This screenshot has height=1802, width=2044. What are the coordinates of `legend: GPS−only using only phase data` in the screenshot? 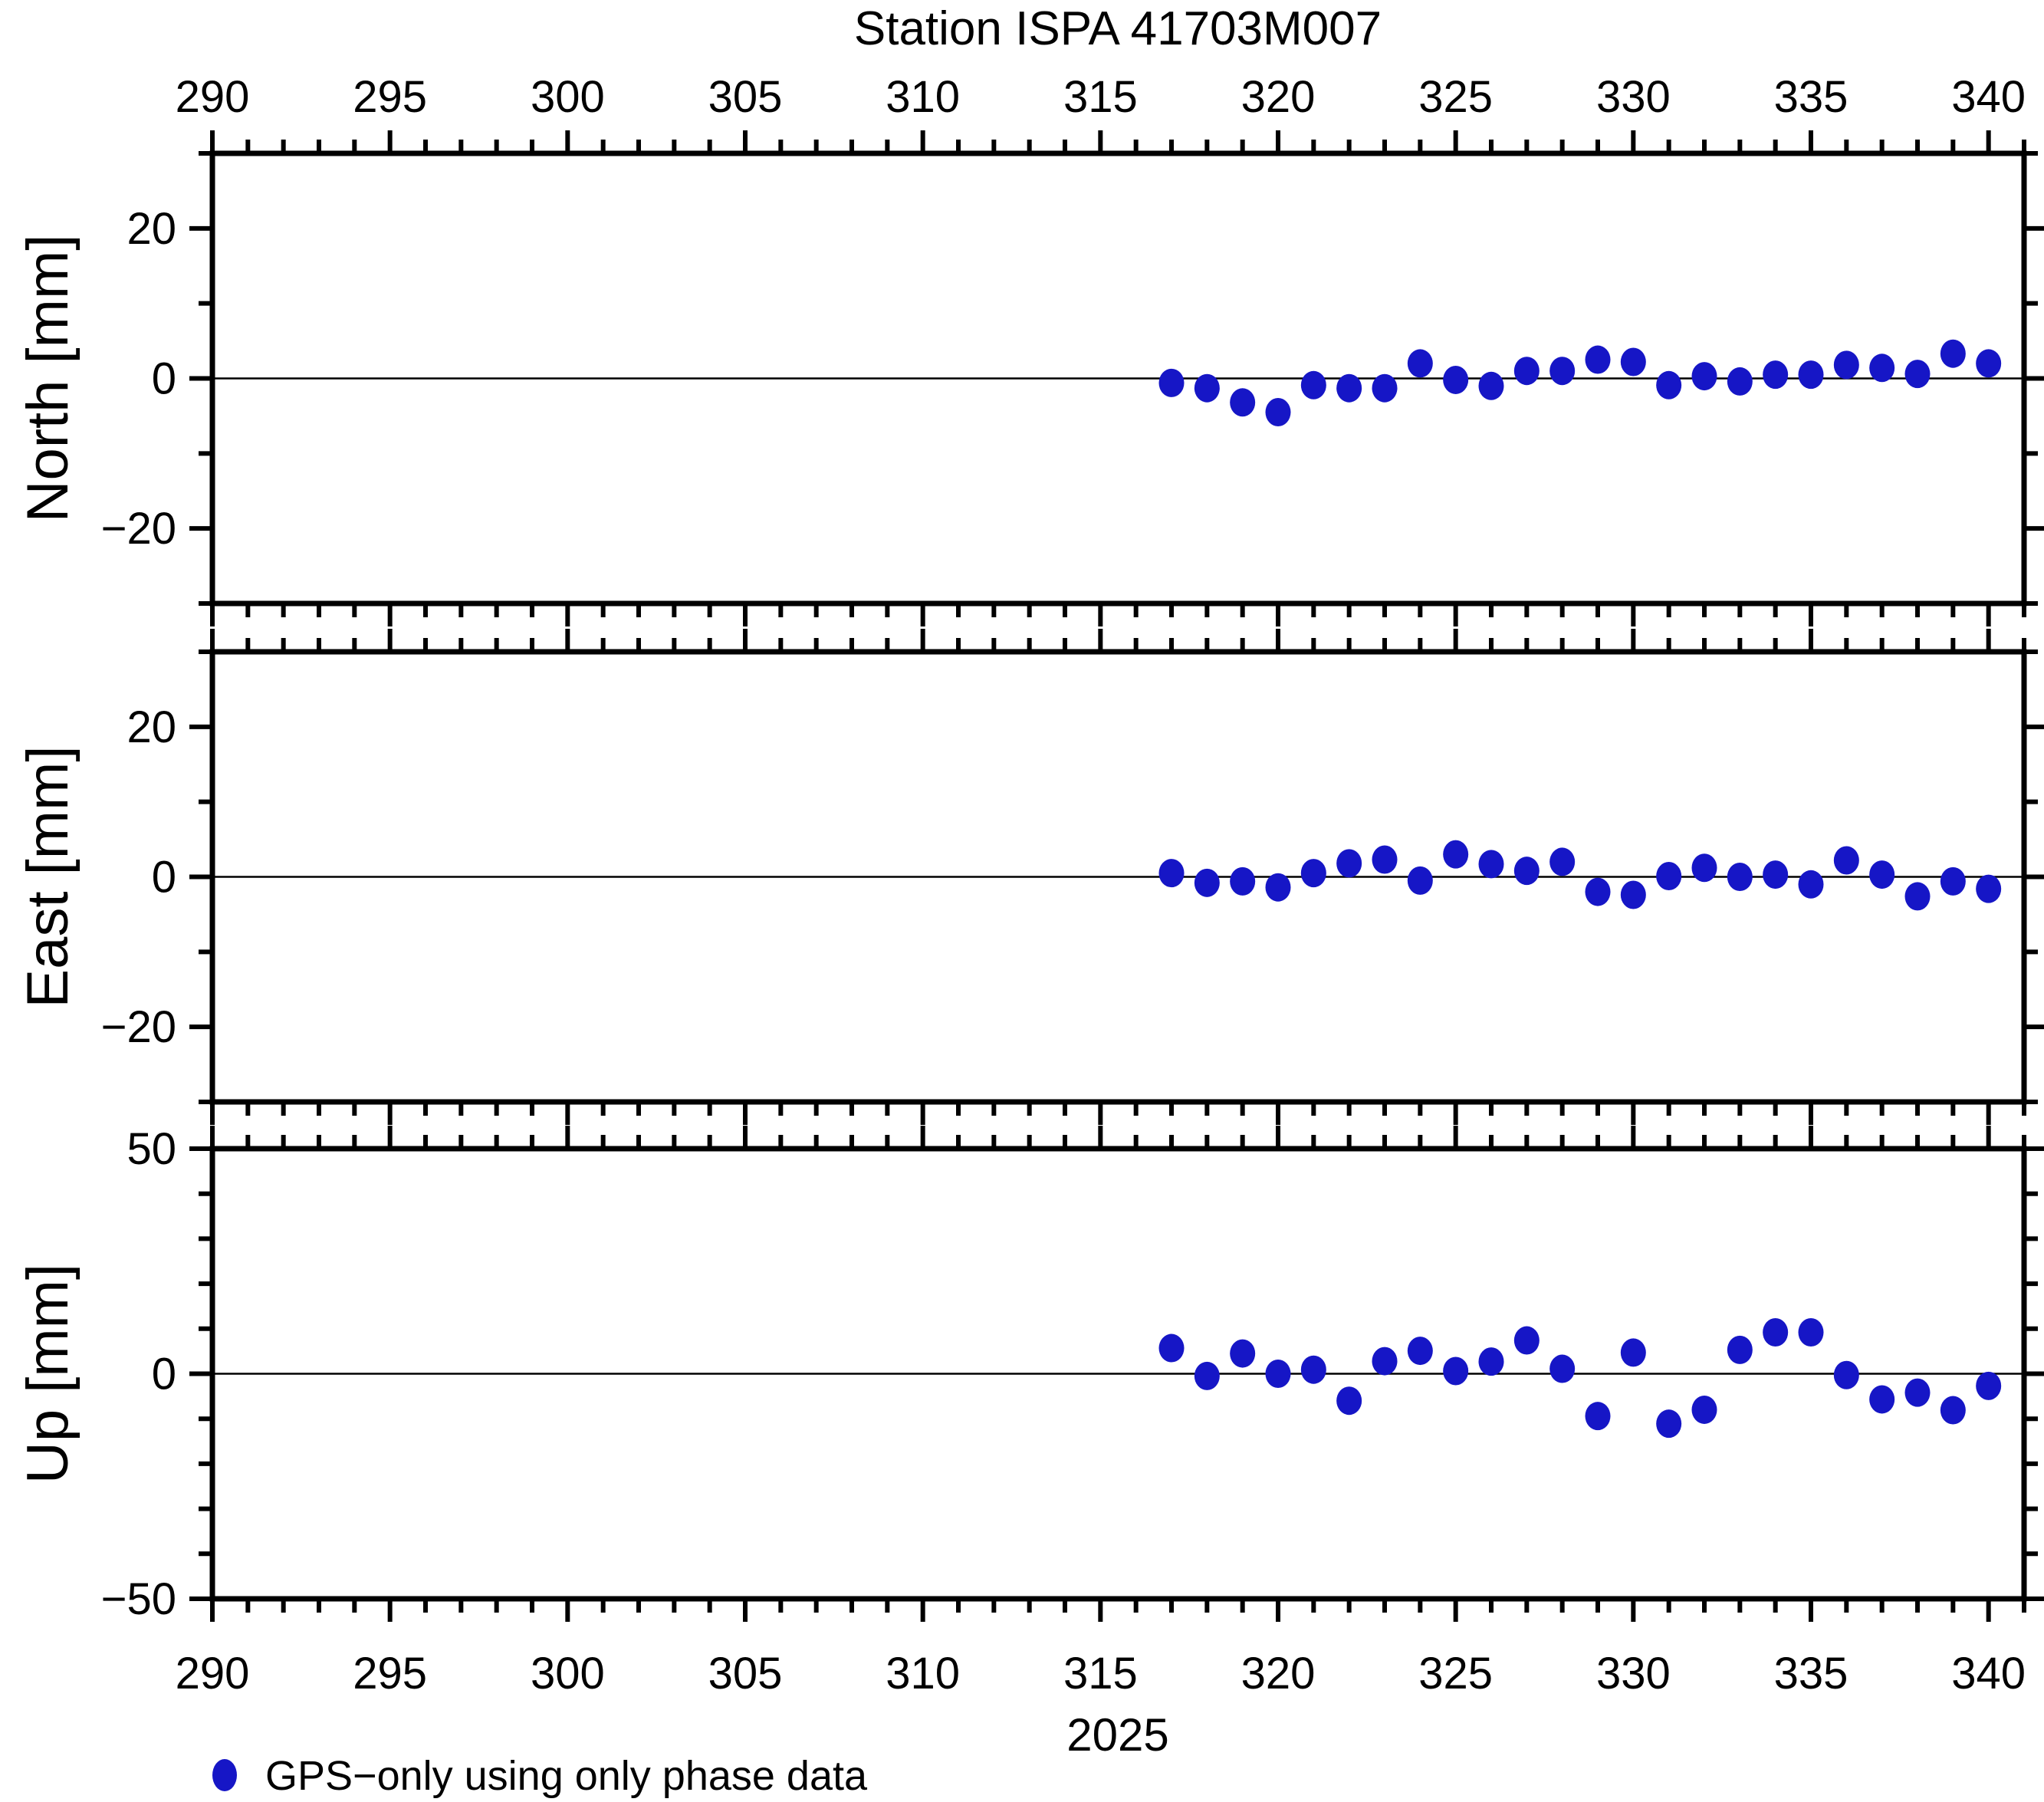 It's located at (540, 1776).